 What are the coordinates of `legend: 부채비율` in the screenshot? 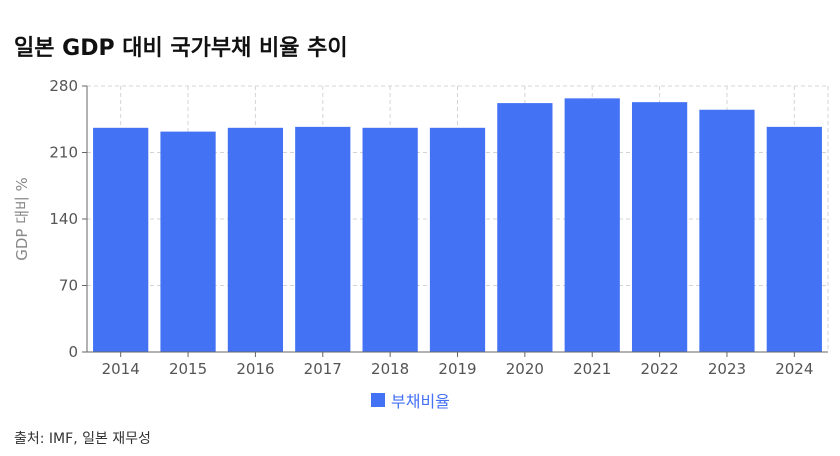 It's located at (410, 400).